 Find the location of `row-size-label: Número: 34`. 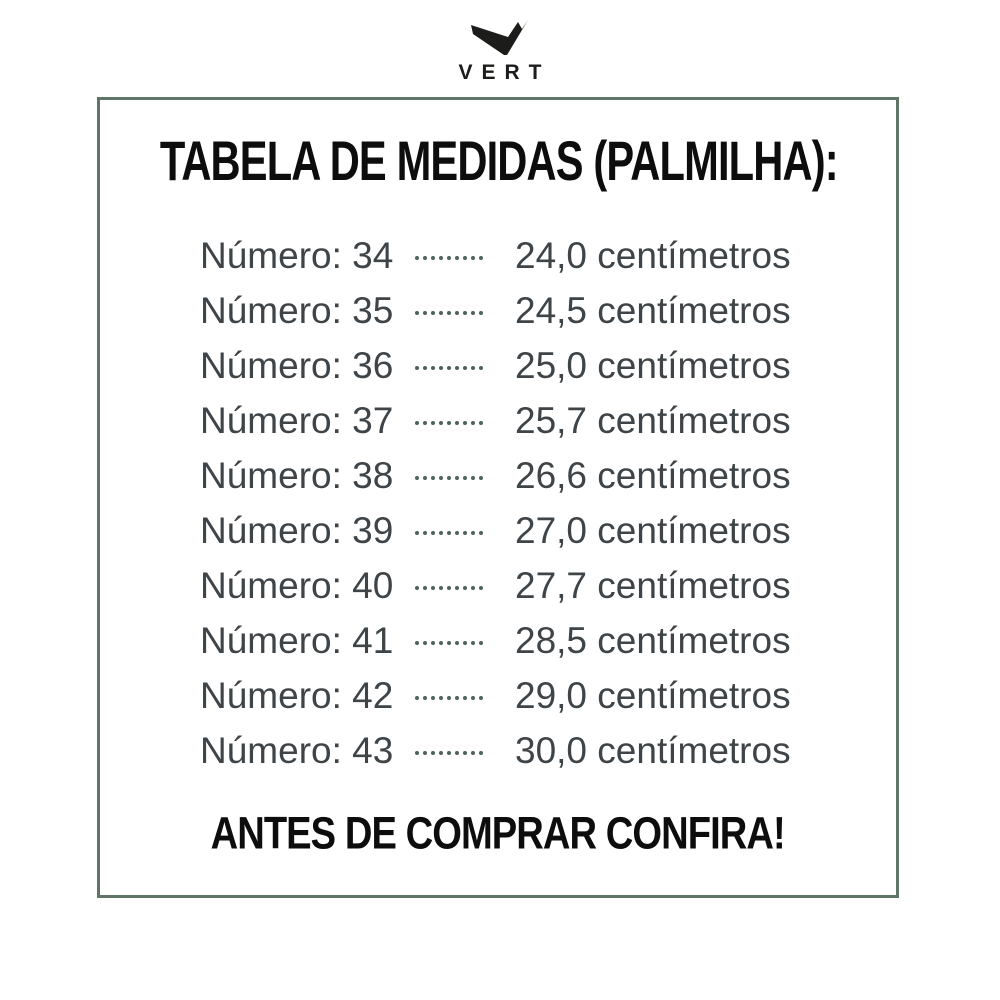

row-size-label: Número: 34 is located at coordinates (297, 255).